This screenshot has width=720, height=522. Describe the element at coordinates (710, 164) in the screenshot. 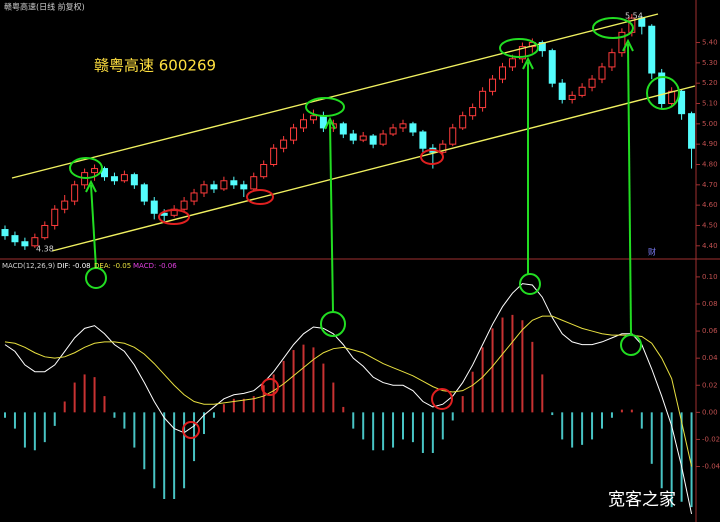

I see `y-tick-label: 4.80` at that location.